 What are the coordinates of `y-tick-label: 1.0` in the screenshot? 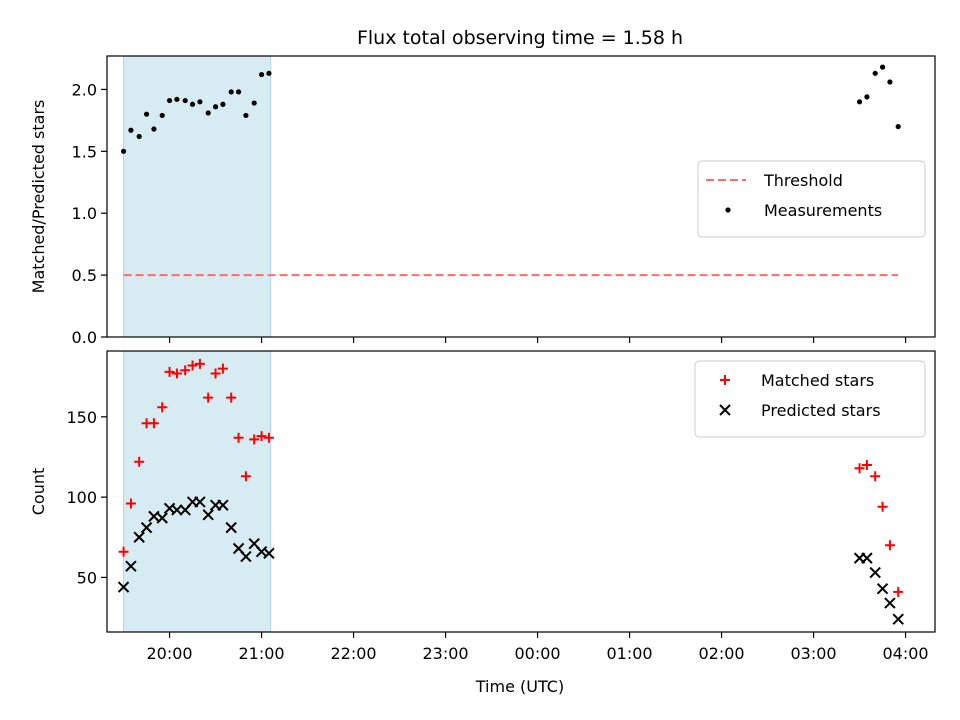 It's located at (84, 213).